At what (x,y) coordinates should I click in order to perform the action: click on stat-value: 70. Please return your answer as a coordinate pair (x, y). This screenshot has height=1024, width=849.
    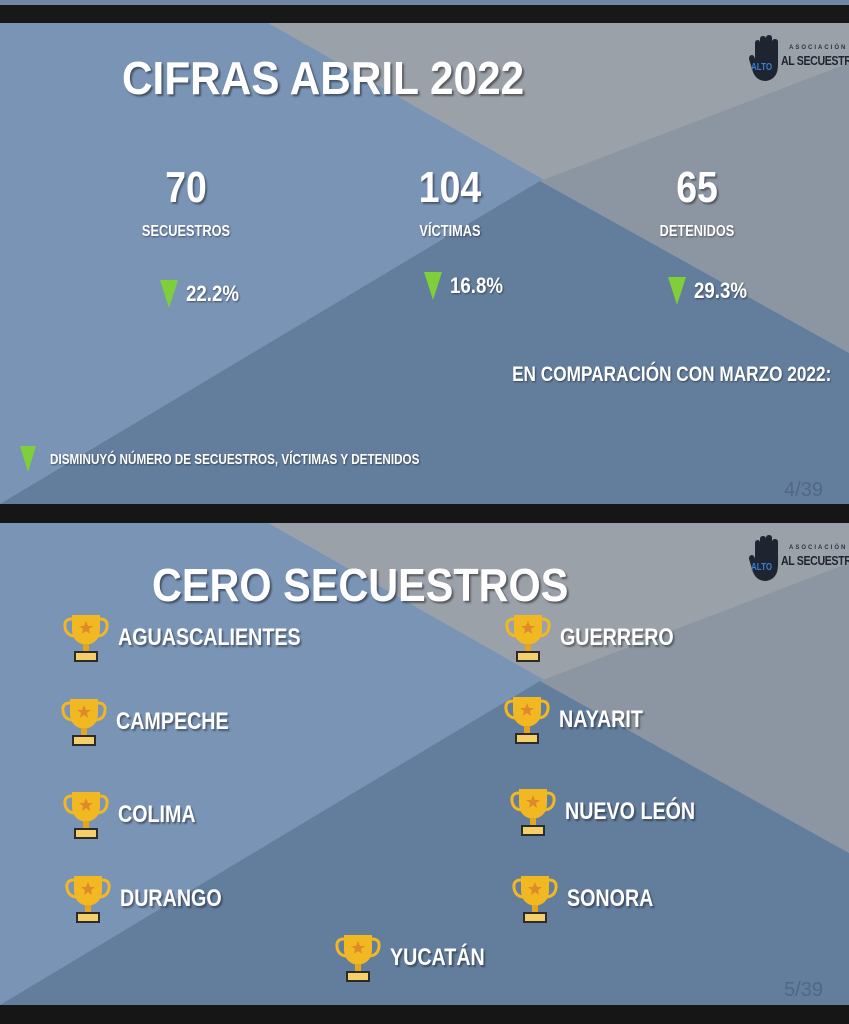
    Looking at the image, I should click on (186, 187).